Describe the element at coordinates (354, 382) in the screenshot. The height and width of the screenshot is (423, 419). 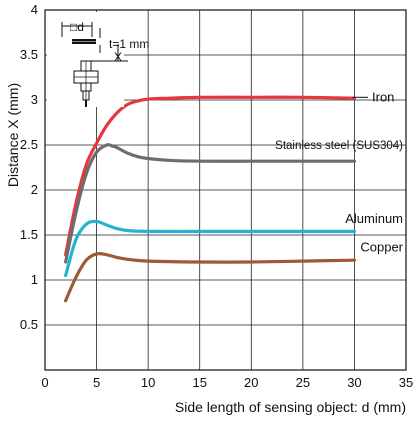
I see `x-tick-label: 30` at that location.